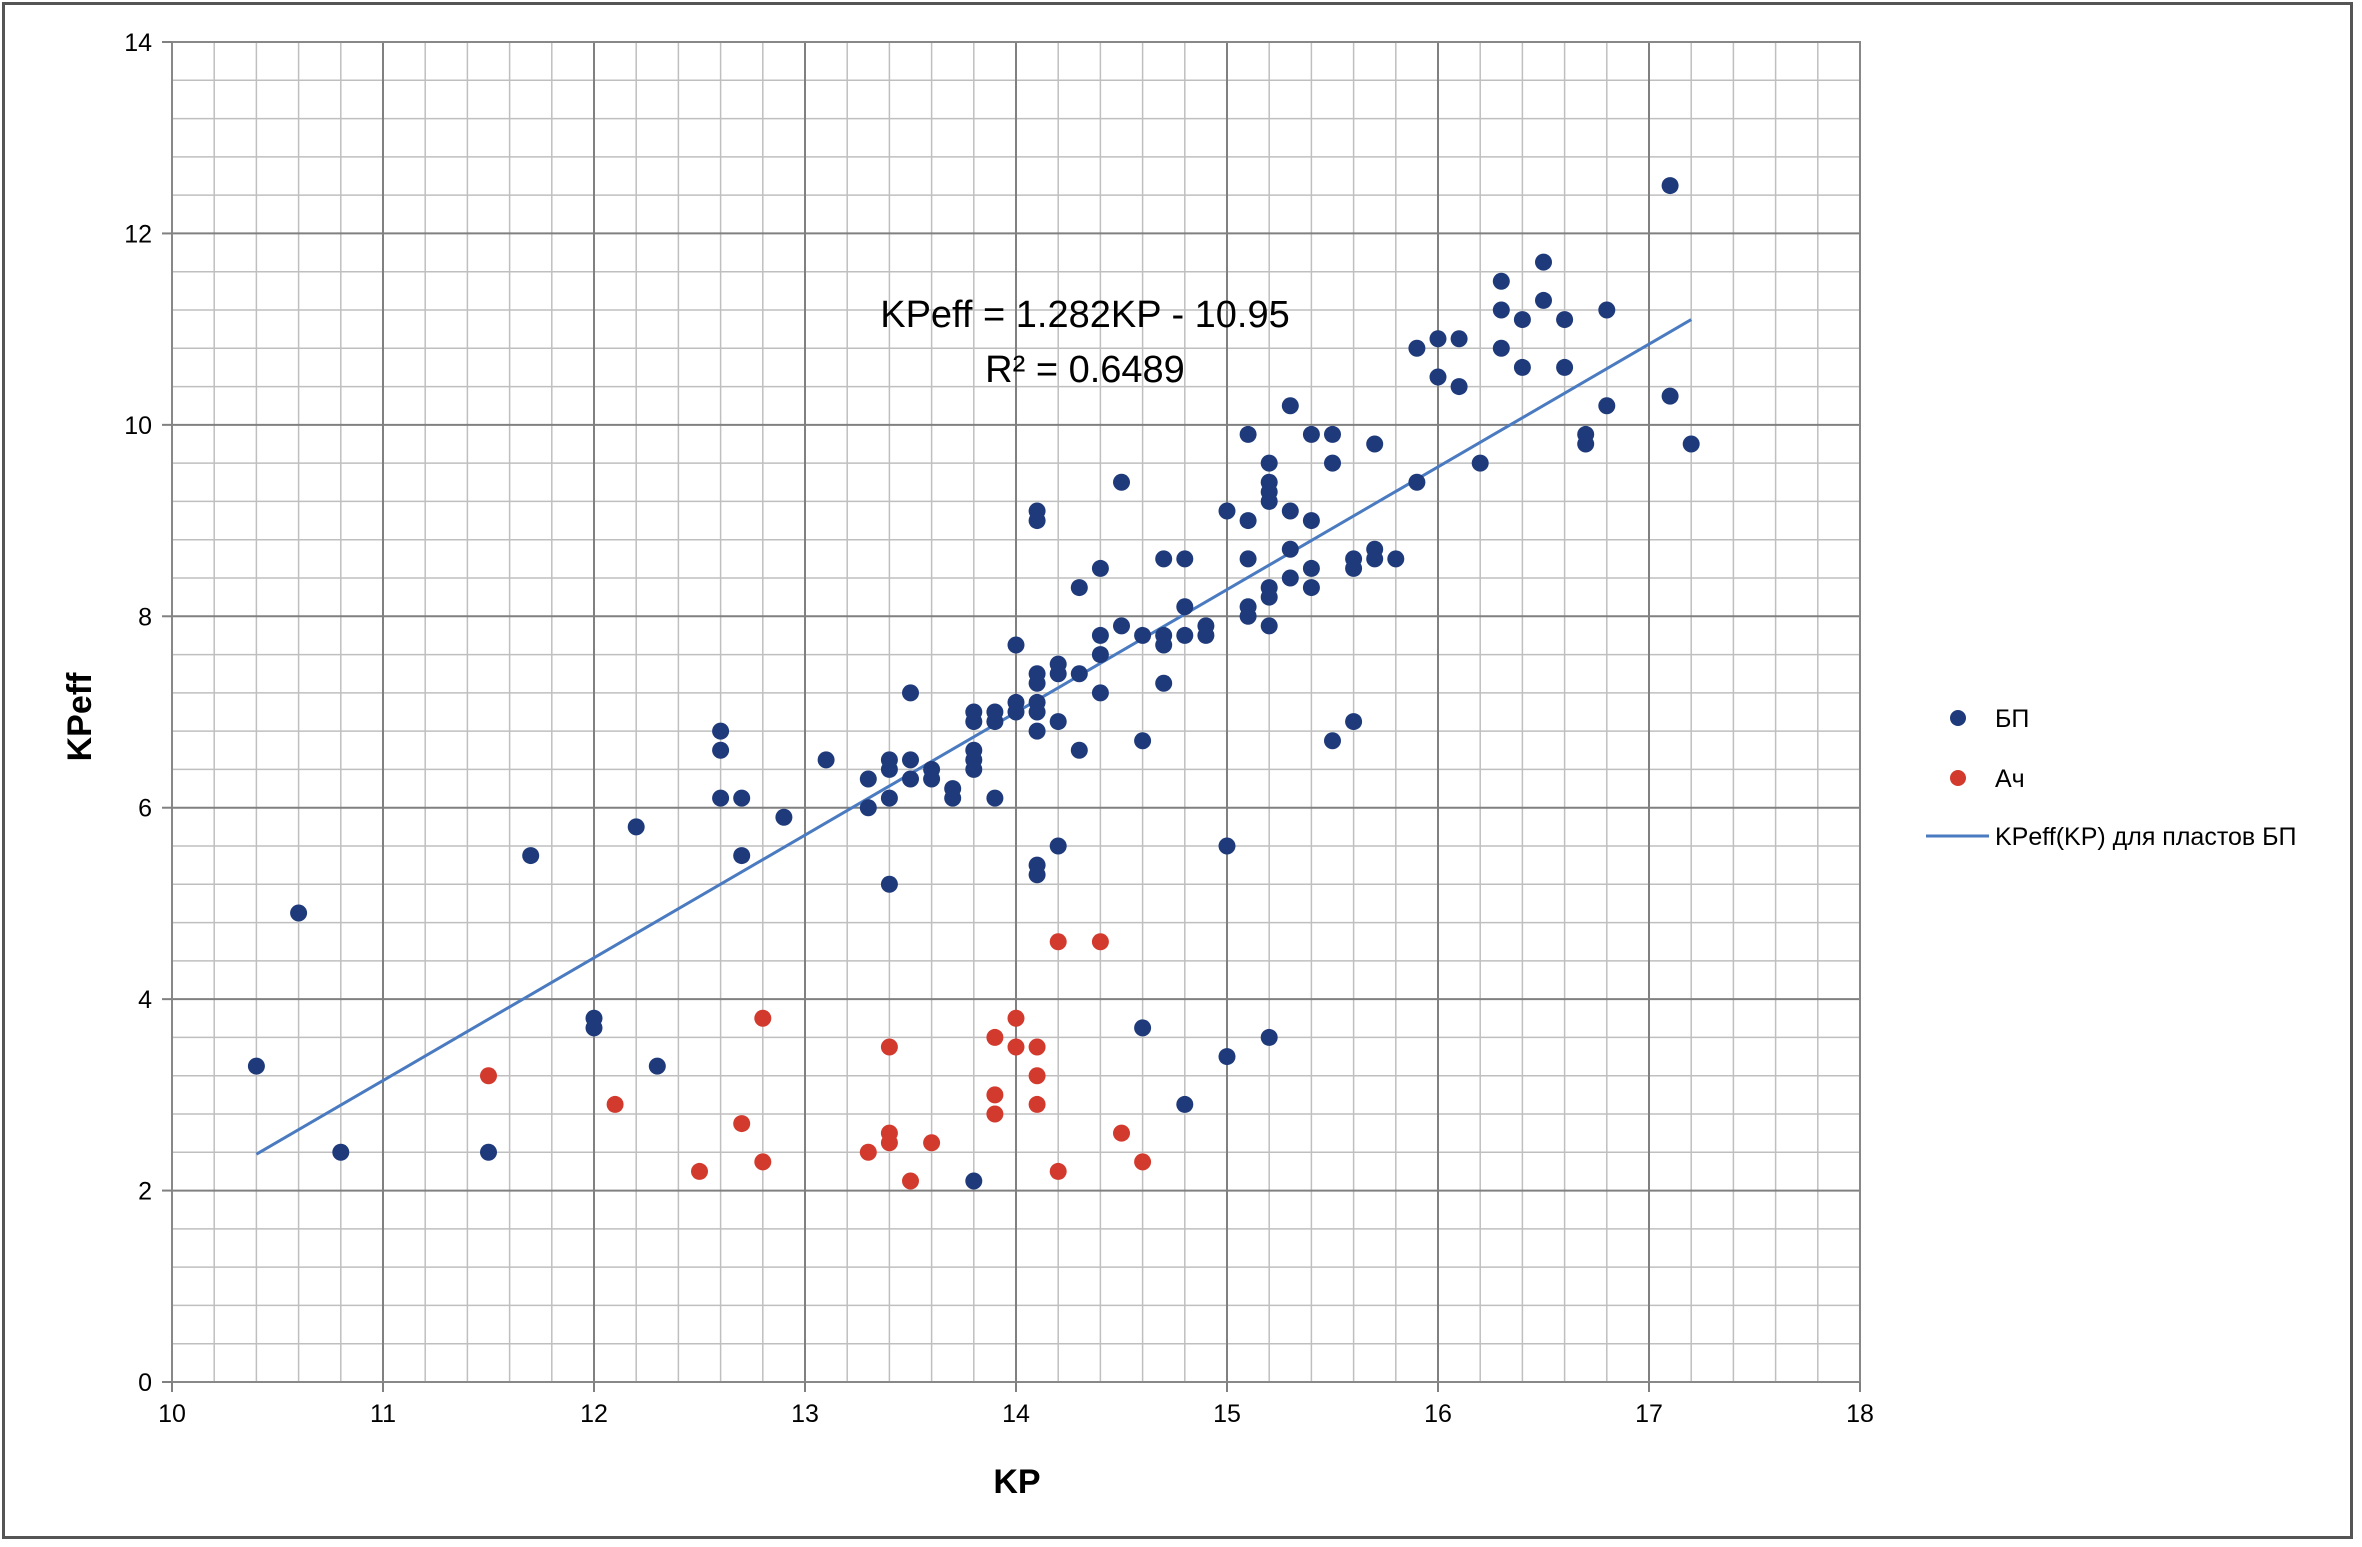 The width and height of the screenshot is (2362, 1547). What do you see at coordinates (1958, 718) in the screenshot?
I see `legend-marker-bp` at bounding box center [1958, 718].